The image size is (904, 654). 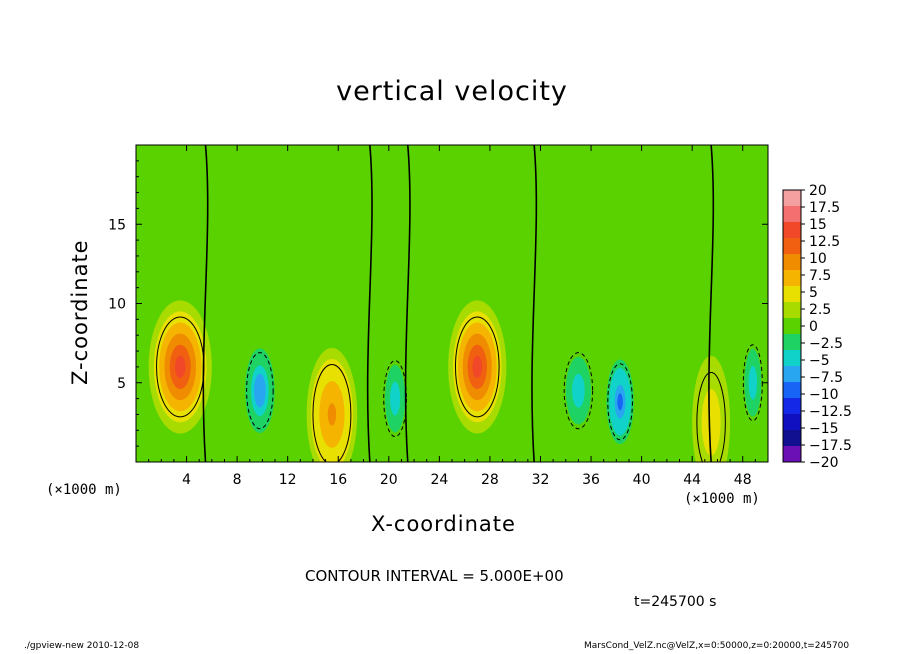 I want to click on x-tick-label: 44, so click(x=692, y=480).